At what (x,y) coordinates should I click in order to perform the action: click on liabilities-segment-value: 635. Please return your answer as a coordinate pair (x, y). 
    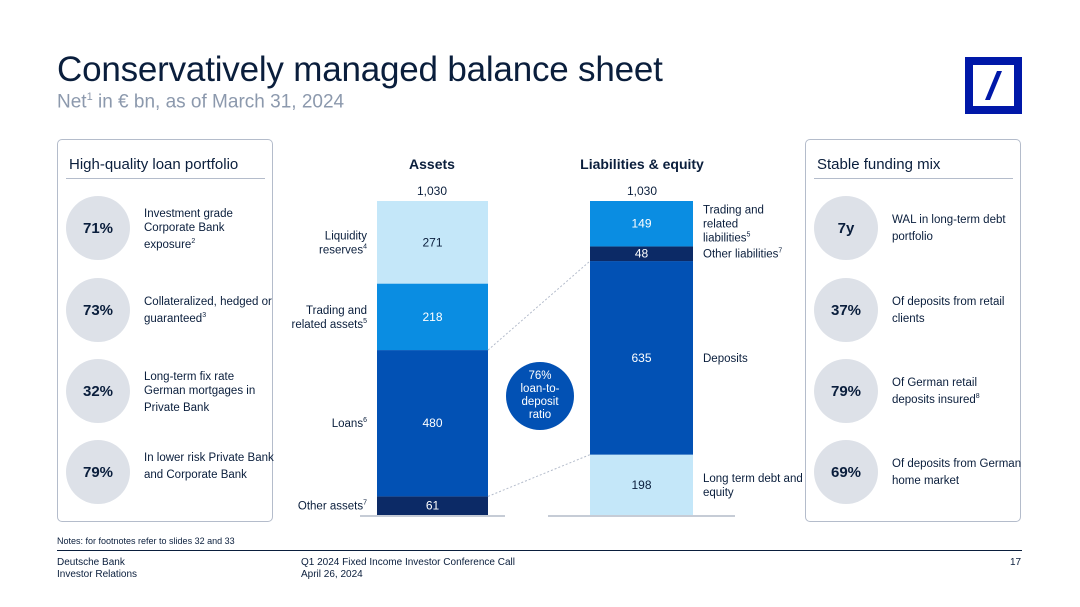
    Looking at the image, I should click on (641, 358).